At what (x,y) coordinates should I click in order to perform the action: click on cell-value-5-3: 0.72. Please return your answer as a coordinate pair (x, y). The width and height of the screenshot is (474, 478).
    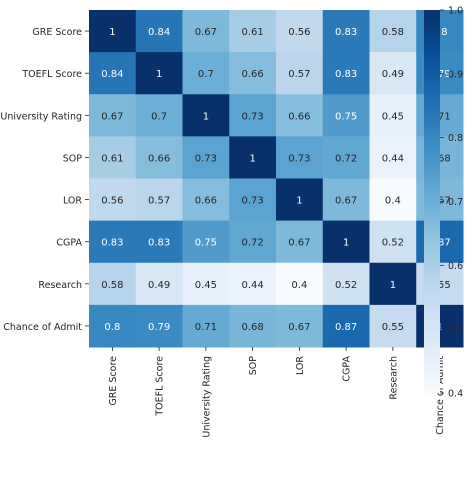
    Looking at the image, I should click on (252, 243).